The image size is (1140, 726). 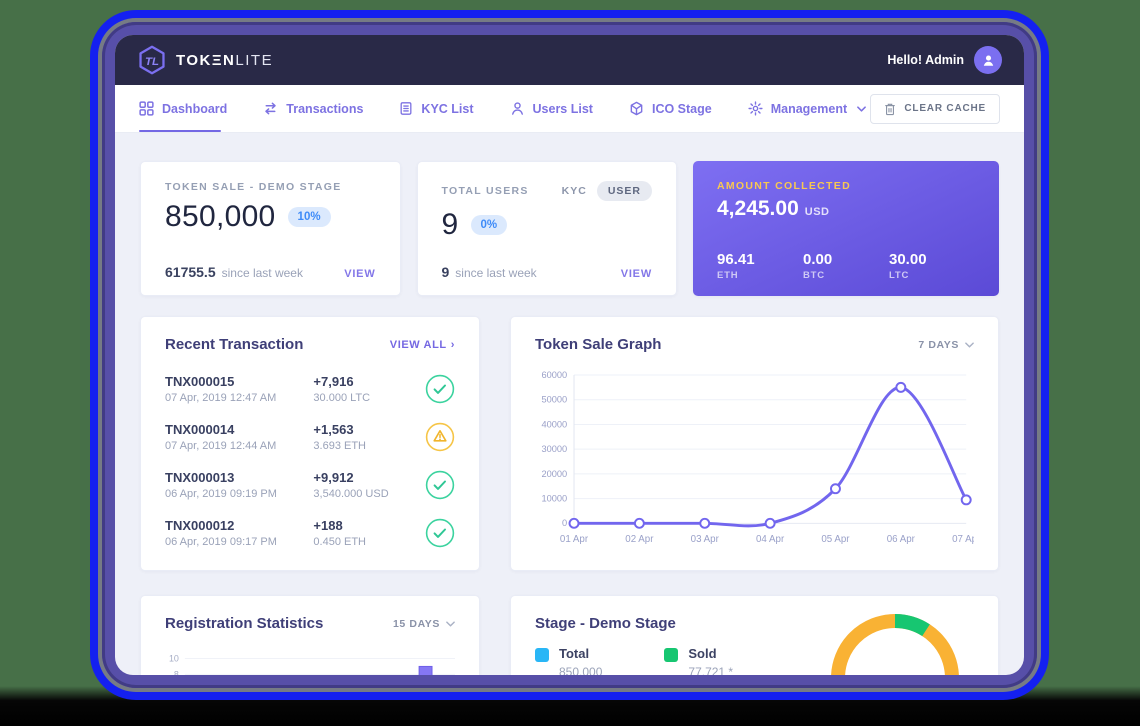 I want to click on nav-item-transactions: Transactions, so click(x=313, y=108).